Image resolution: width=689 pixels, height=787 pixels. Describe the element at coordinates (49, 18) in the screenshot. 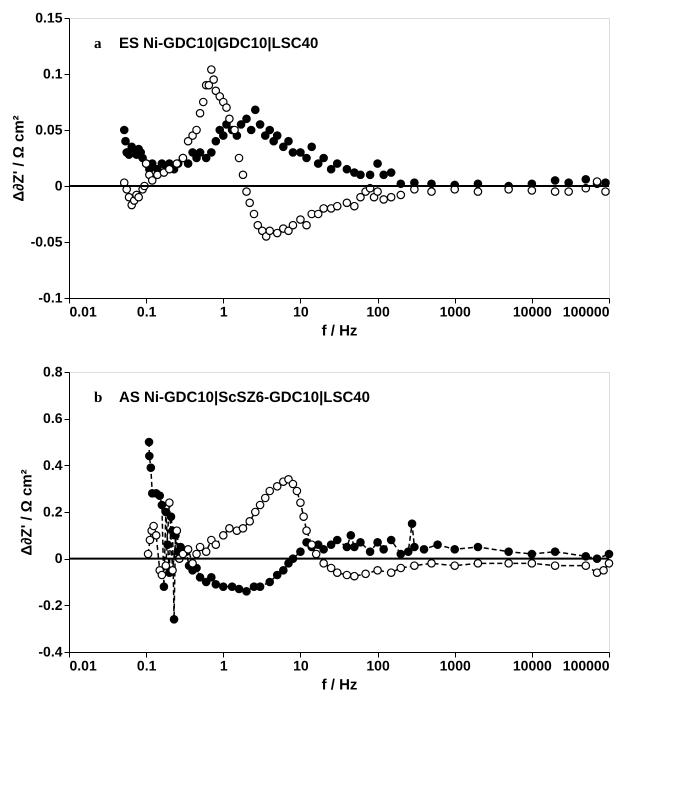

I see `y-tick-label: 0.15` at that location.